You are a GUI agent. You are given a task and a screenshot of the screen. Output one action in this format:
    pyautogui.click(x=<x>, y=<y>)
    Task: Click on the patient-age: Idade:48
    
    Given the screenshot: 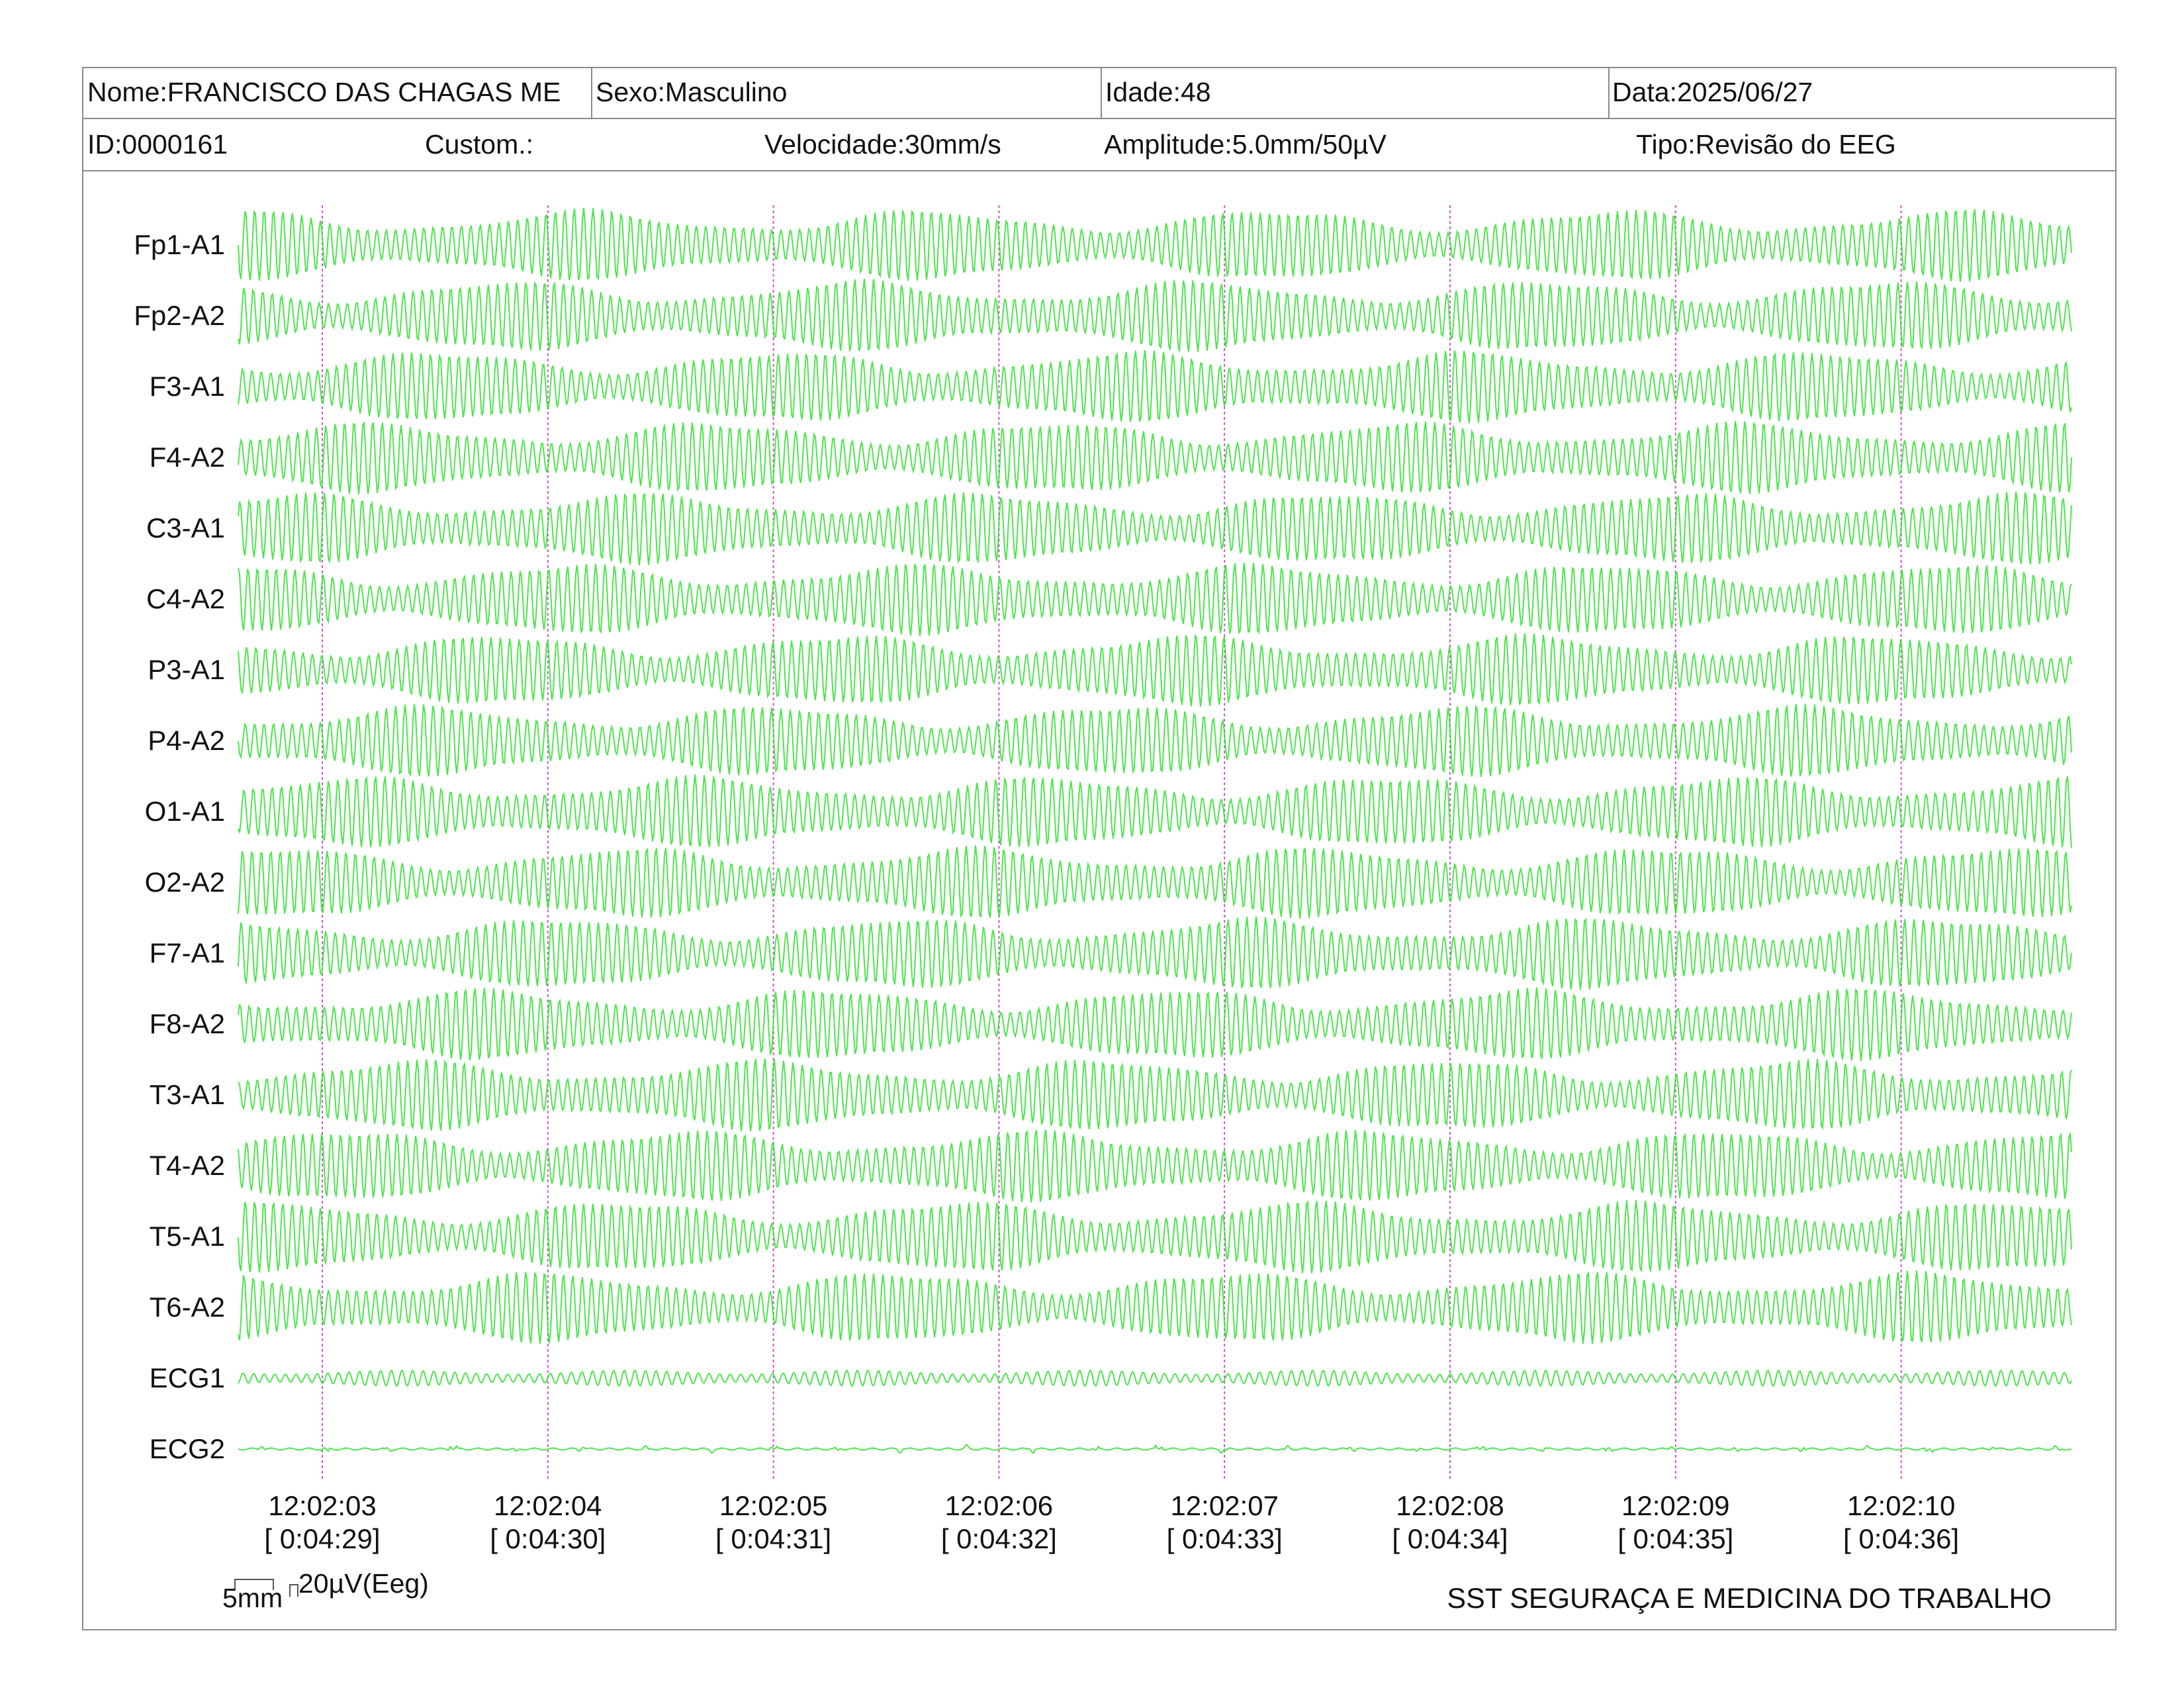 What is the action you would take?
    pyautogui.click(x=1158, y=92)
    